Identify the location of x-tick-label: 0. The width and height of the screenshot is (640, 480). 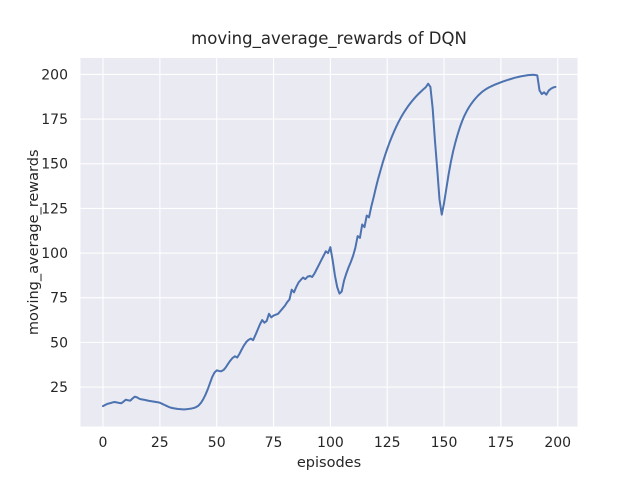
(103, 443).